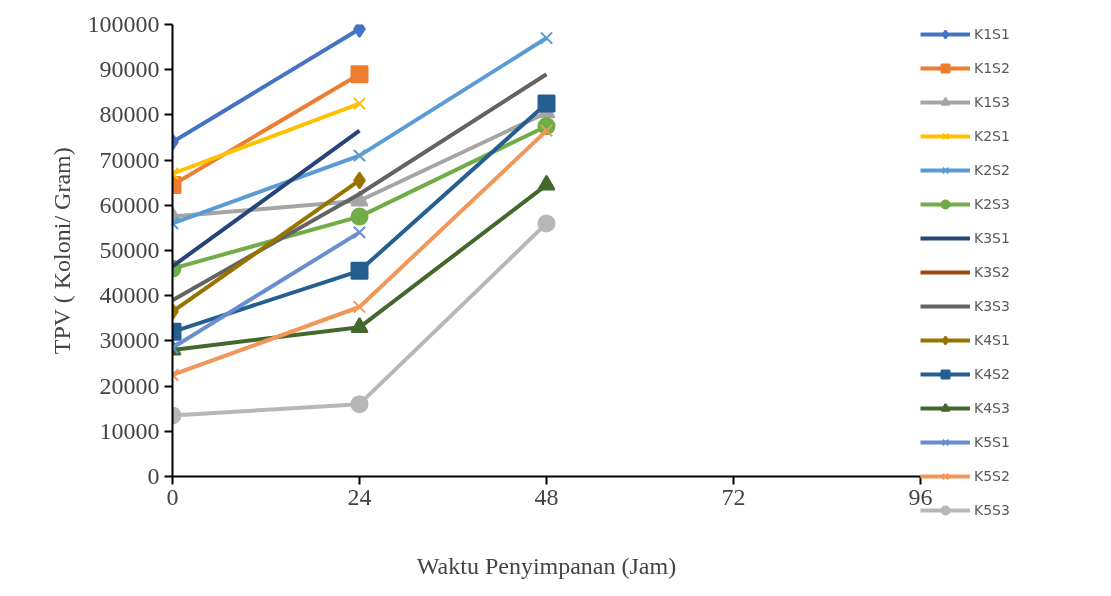  What do you see at coordinates (129, 430) in the screenshot?
I see `y-tick-label: 10000` at bounding box center [129, 430].